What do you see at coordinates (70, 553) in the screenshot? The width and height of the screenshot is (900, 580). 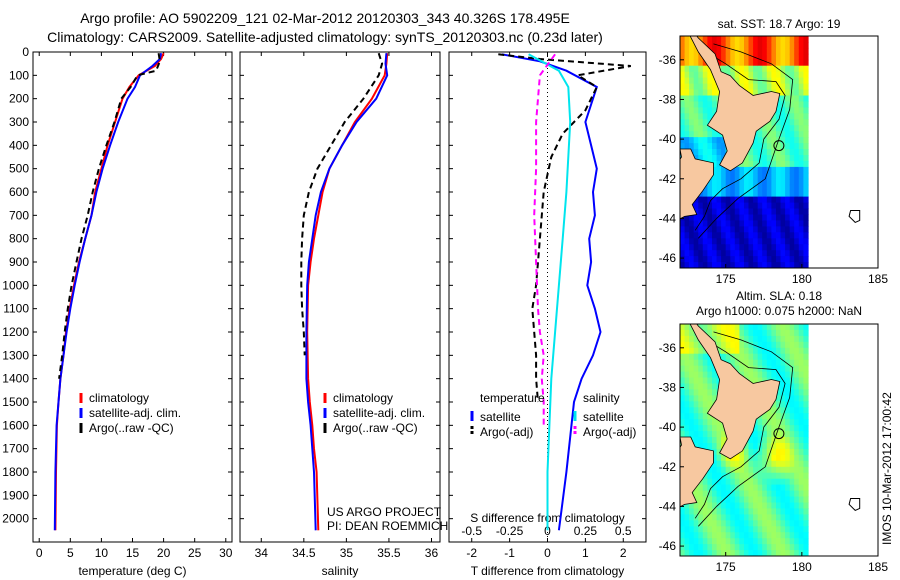 I see `x-tick-label: 5` at bounding box center [70, 553].